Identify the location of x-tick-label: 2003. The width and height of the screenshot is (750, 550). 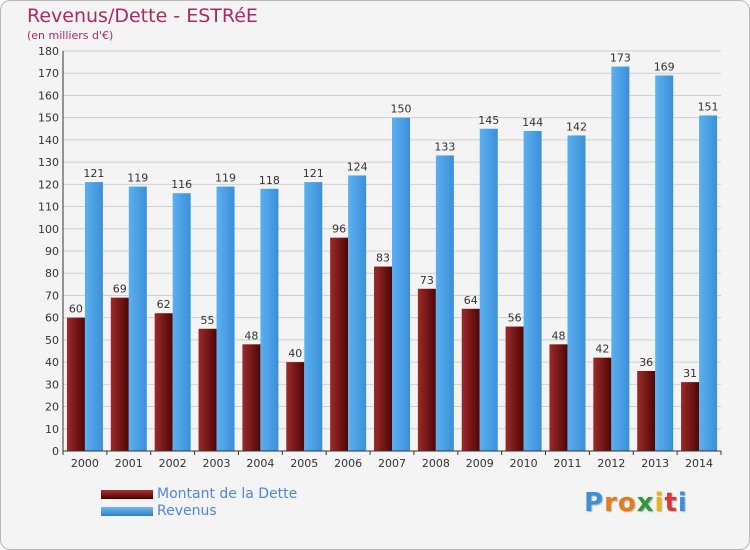
(217, 463).